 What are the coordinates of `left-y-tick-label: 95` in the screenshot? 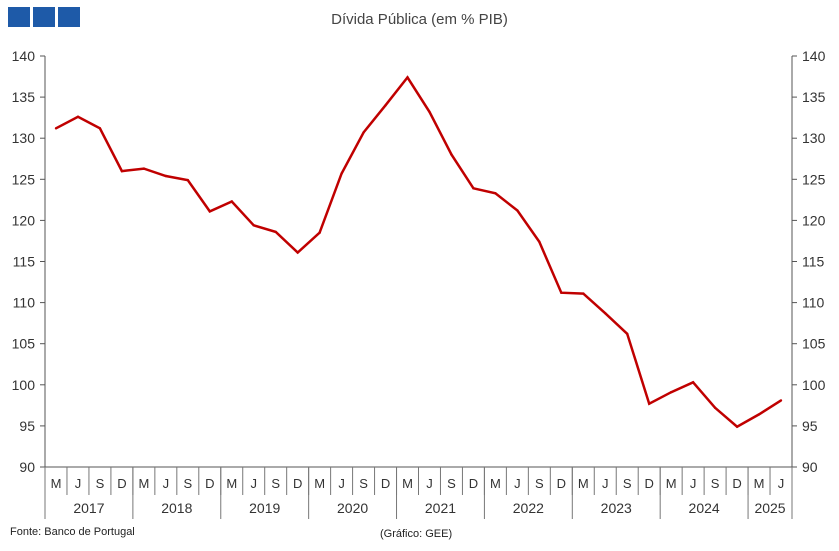 It's located at (27, 426).